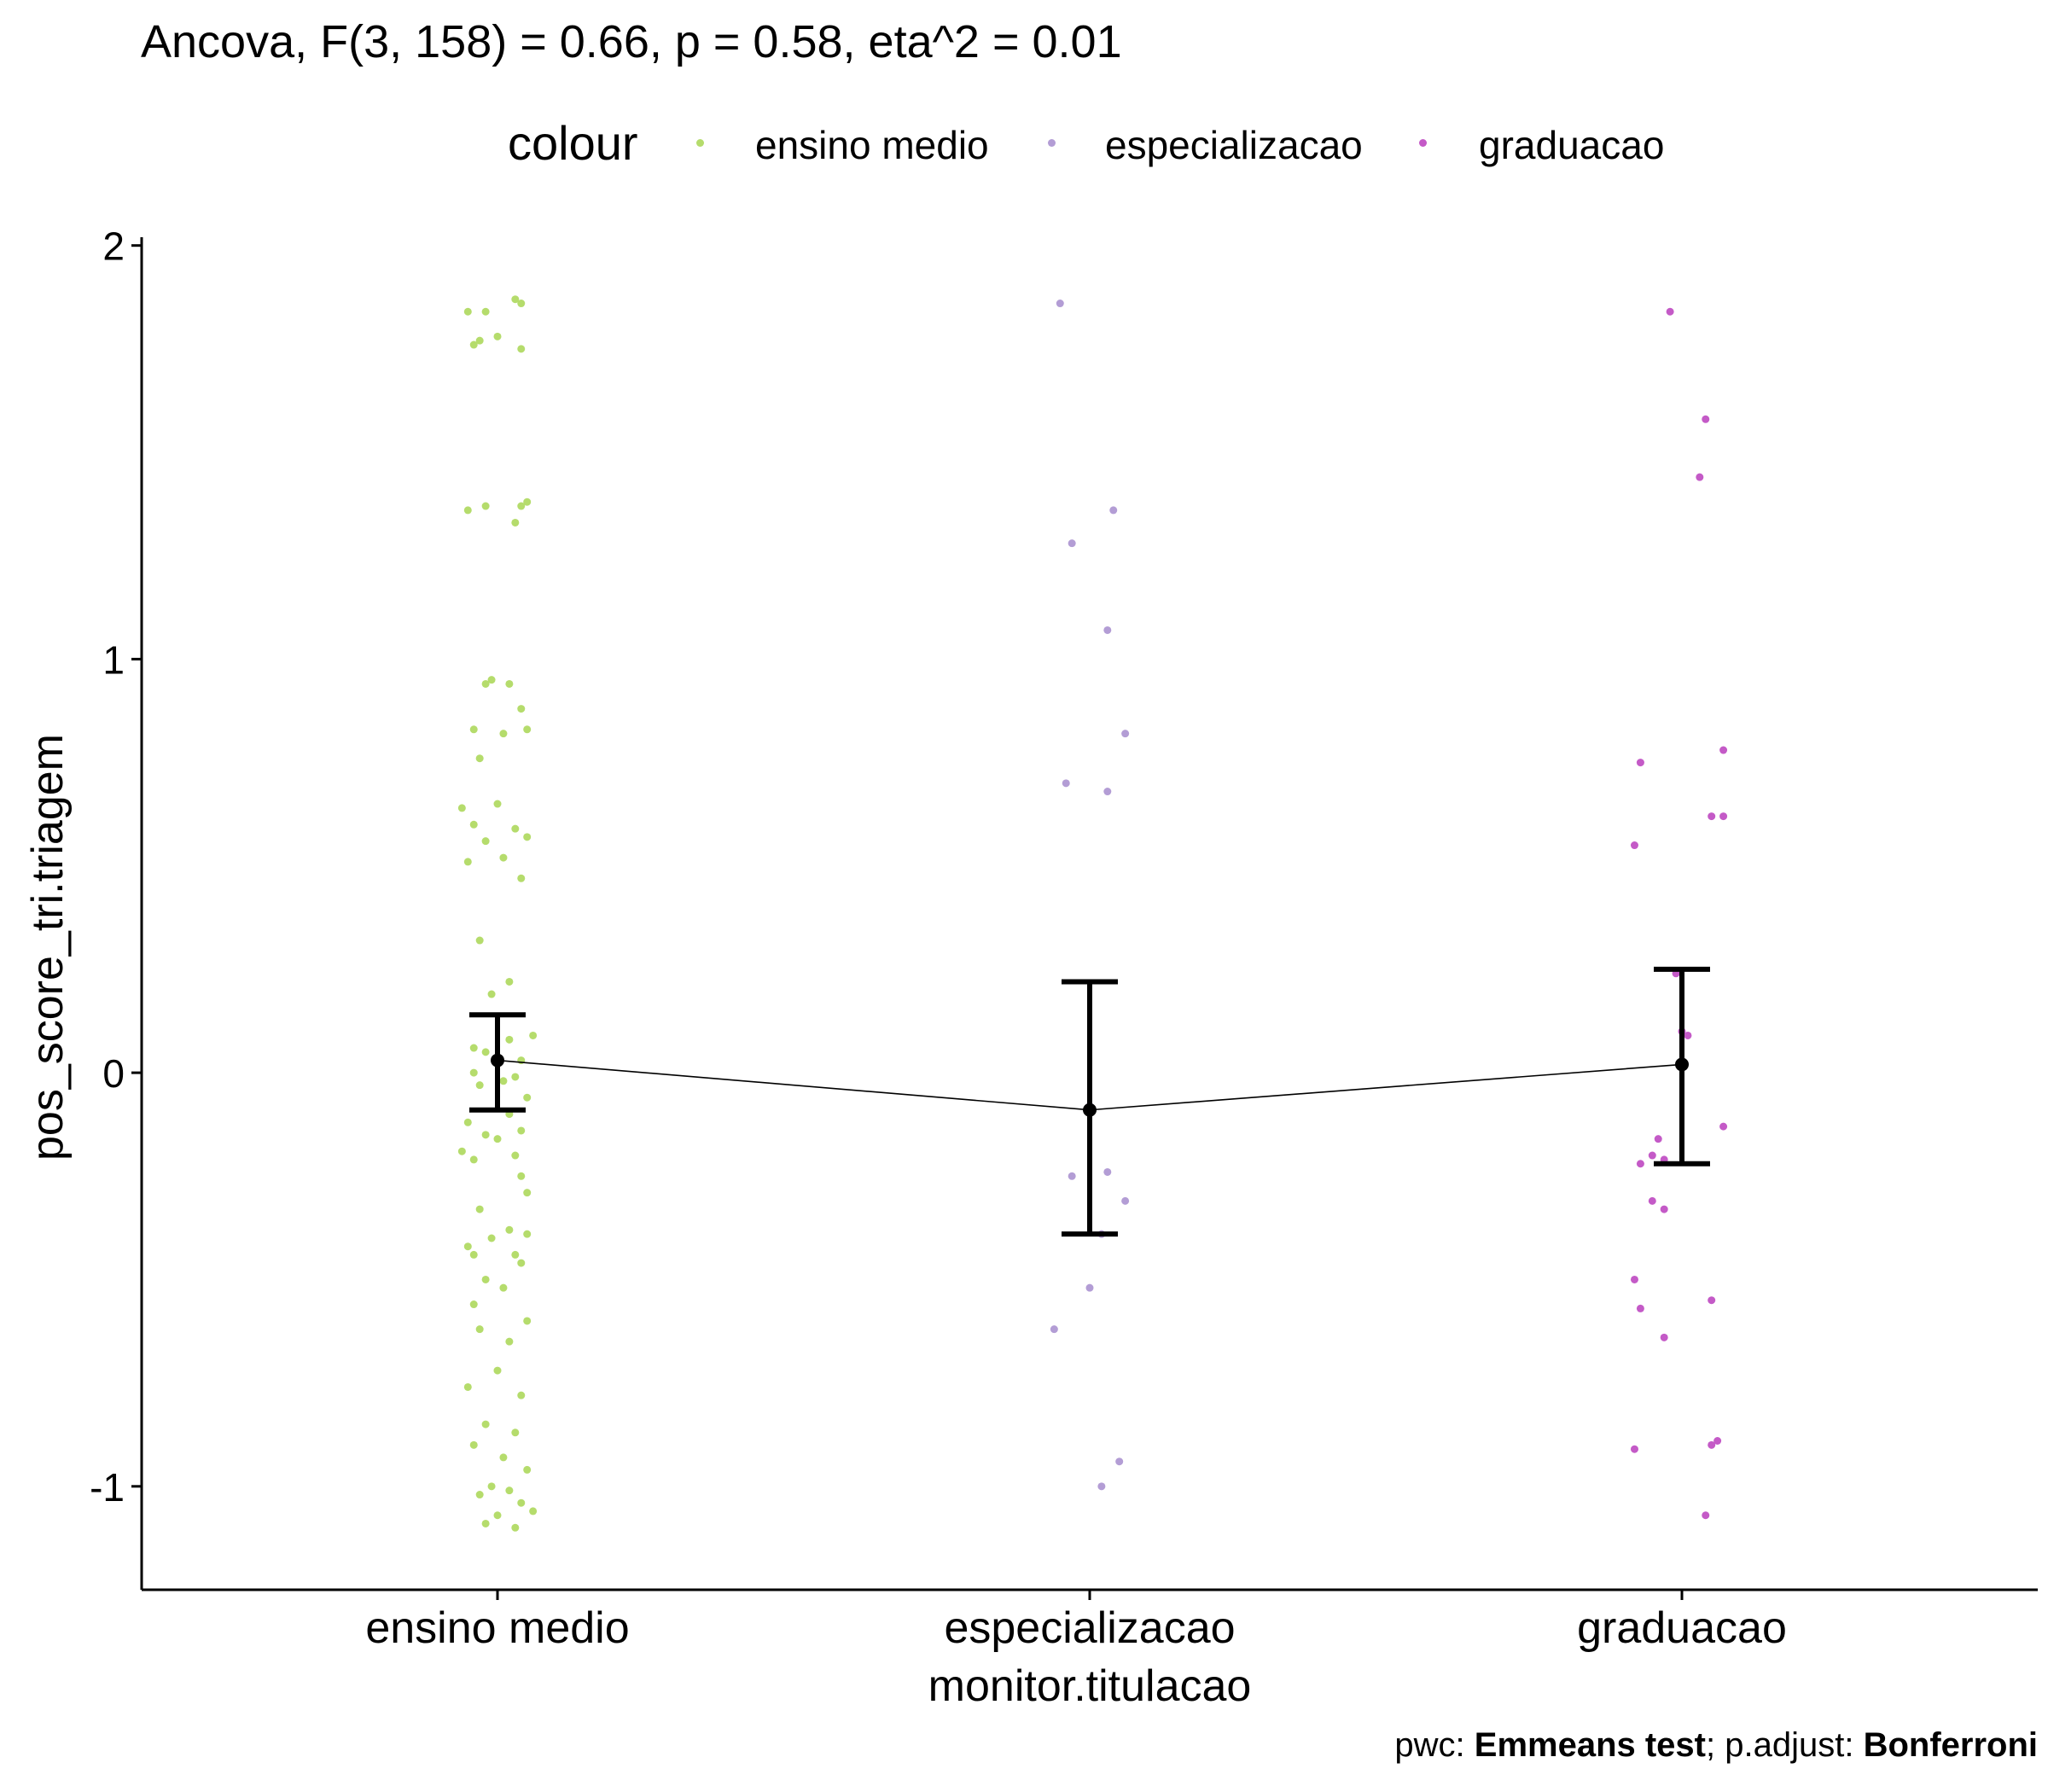  I want to click on mean-estimates, so click(1089, 1101).